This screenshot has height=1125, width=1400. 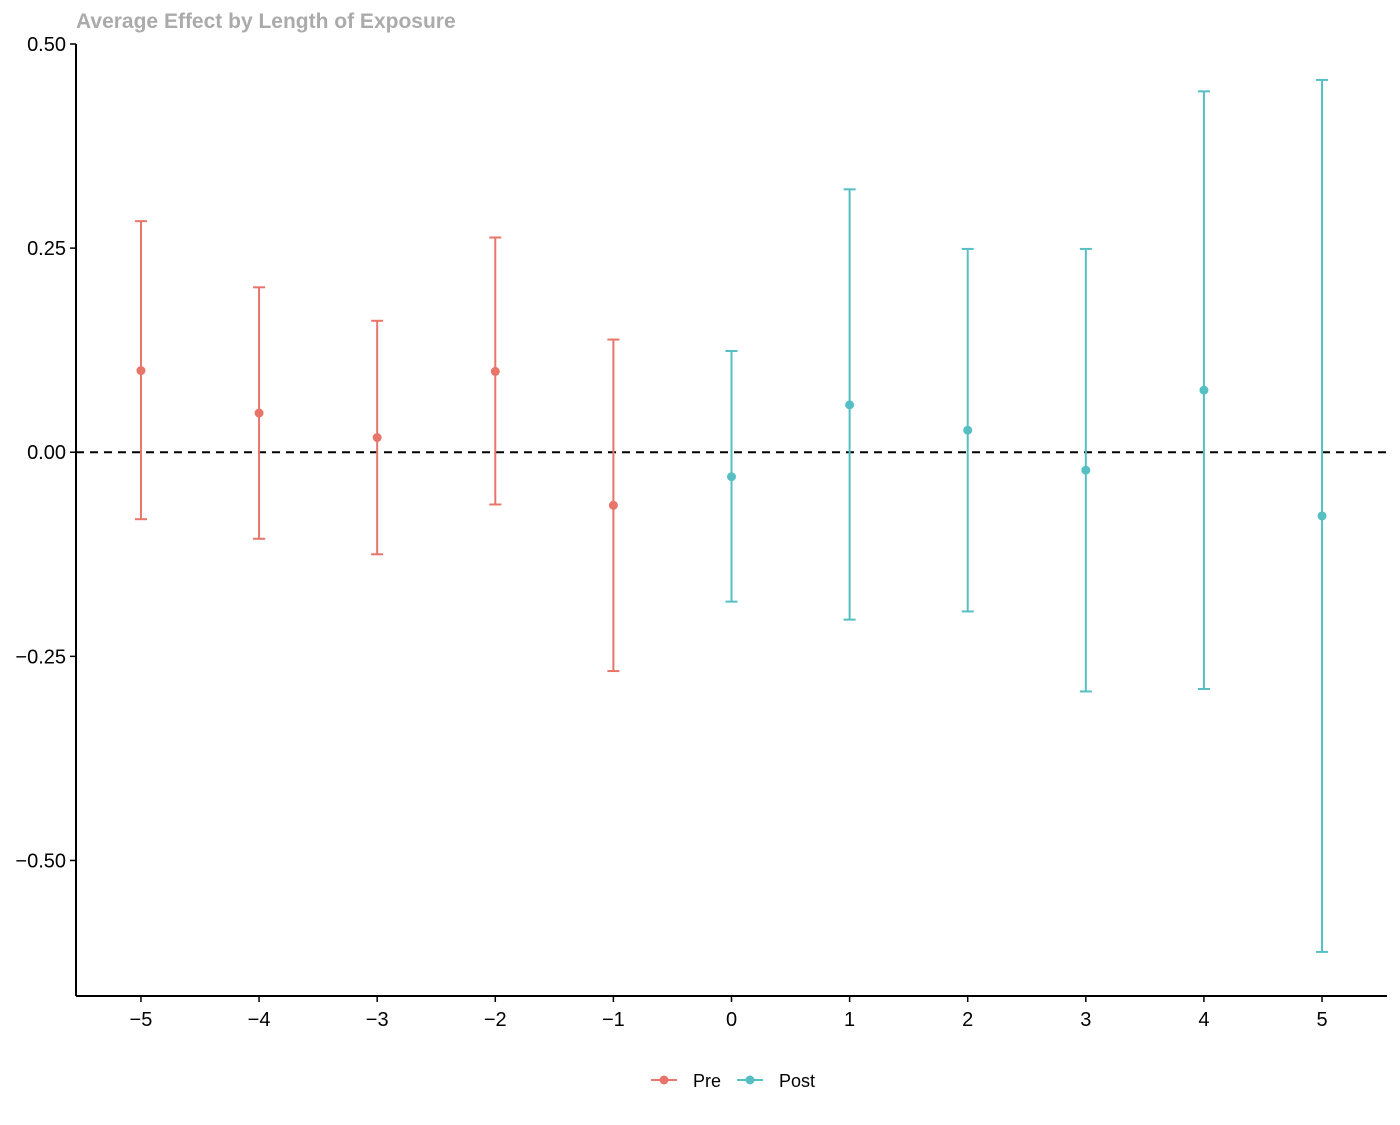 What do you see at coordinates (46, 45) in the screenshot?
I see `y-tick-label: 0.50` at bounding box center [46, 45].